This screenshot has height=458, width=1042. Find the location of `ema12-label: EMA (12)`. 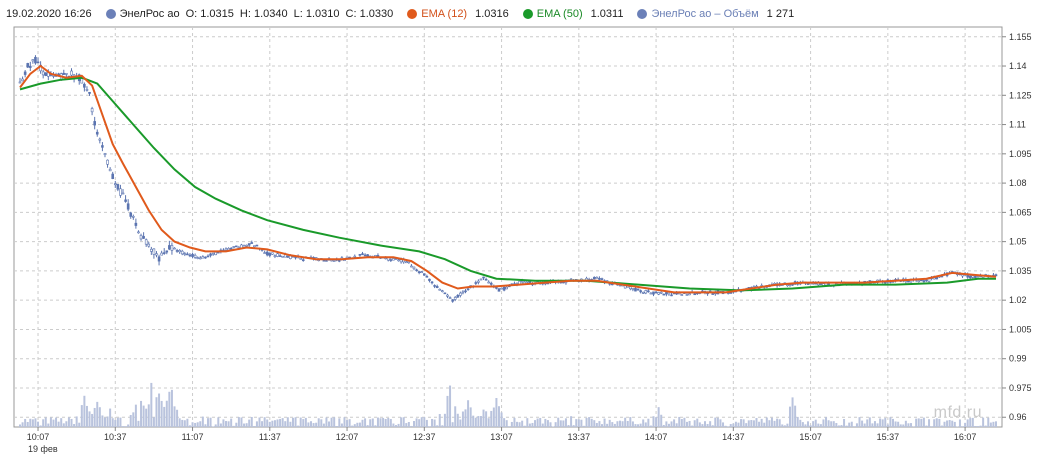

ema12-label: EMA (12) is located at coordinates (444, 14).